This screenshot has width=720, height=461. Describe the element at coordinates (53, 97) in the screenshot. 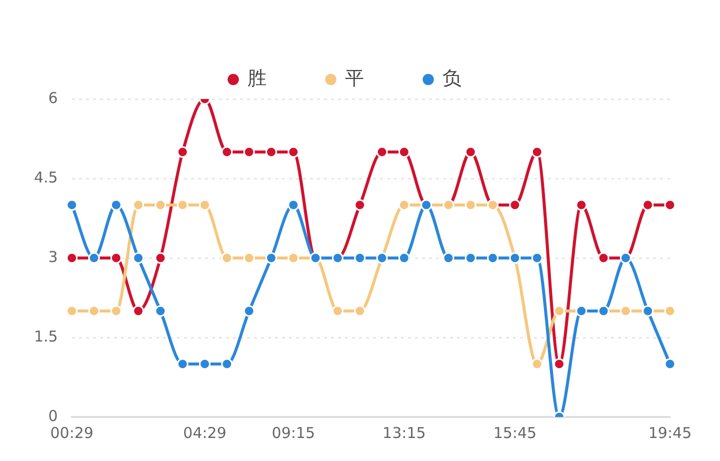

I see `y-tick-label: 6` at that location.